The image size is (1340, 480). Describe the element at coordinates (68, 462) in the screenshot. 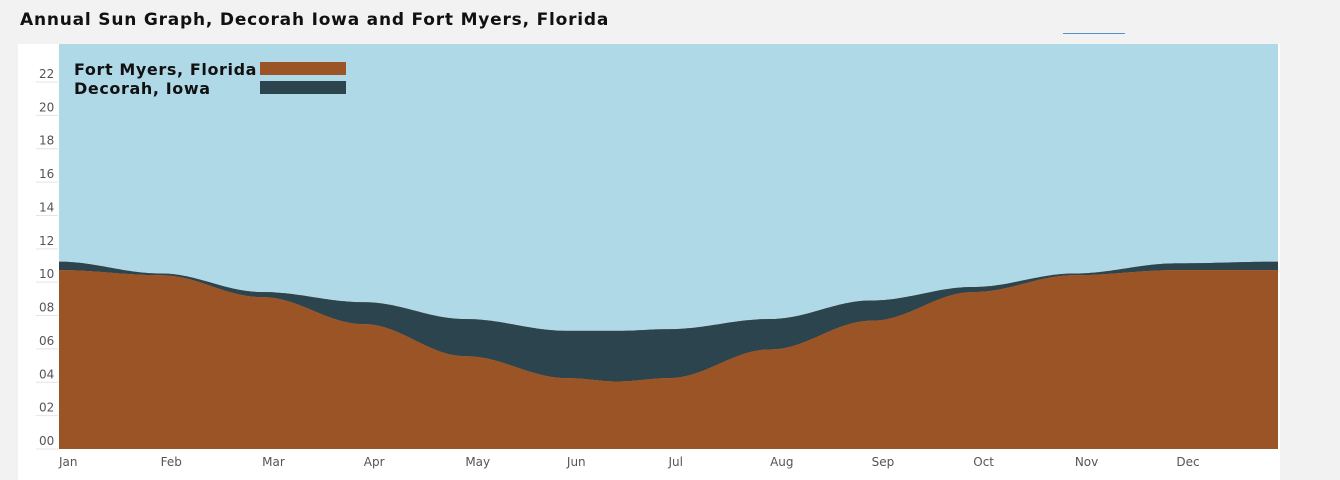

I see `x-tick-label: Jan` at that location.